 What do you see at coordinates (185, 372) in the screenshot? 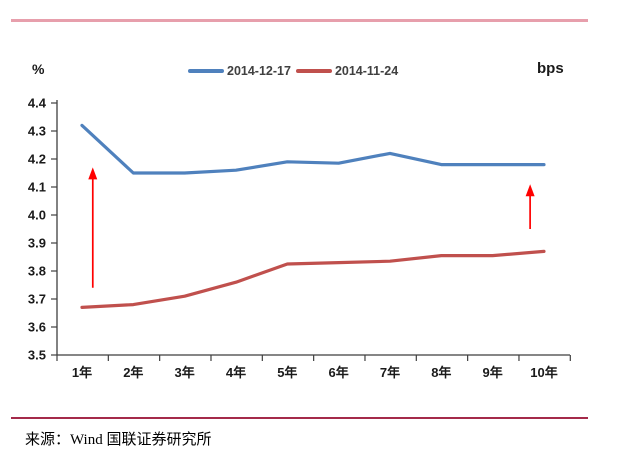
I see `x-tick-label: 3年` at bounding box center [185, 372].